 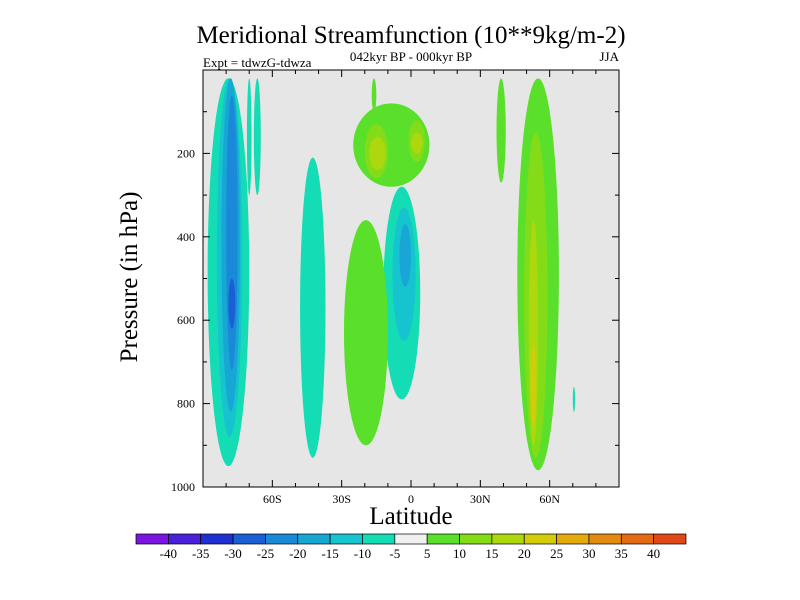 What do you see at coordinates (549, 499) in the screenshot?
I see `x-tick-label: 60N` at bounding box center [549, 499].